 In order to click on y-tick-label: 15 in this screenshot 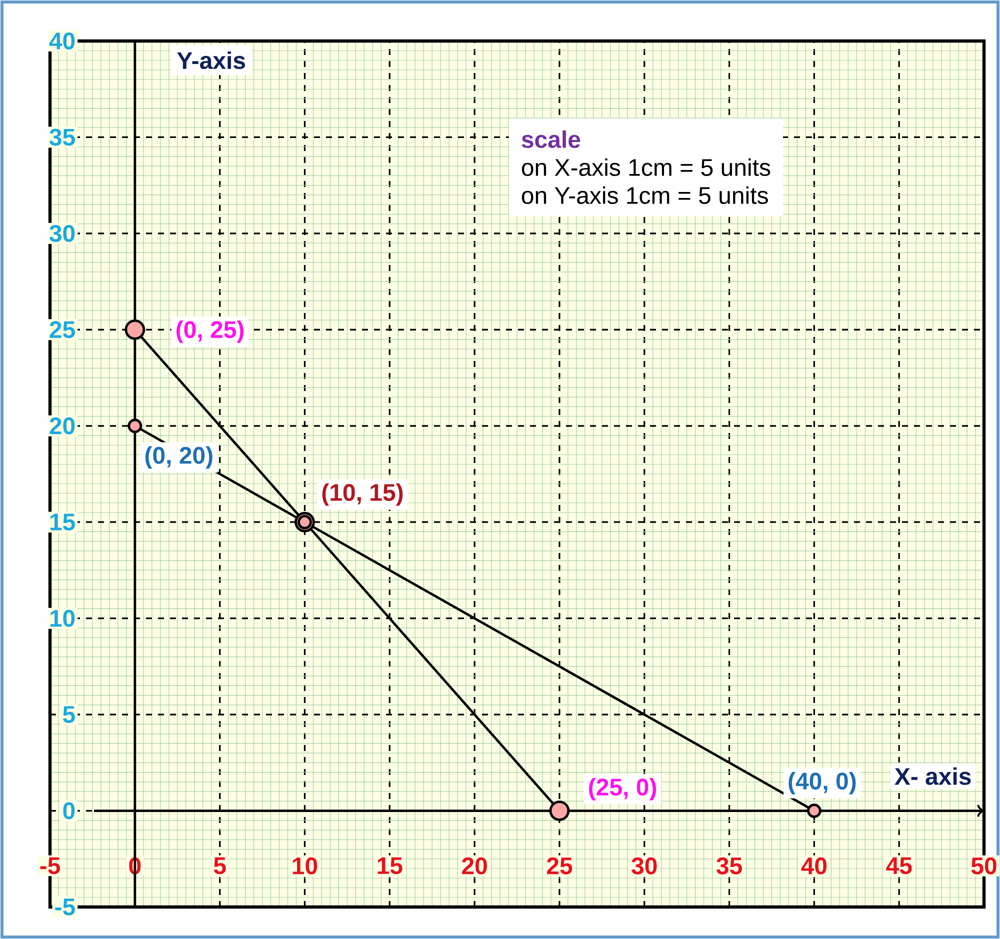, I will do `click(62, 522)`.